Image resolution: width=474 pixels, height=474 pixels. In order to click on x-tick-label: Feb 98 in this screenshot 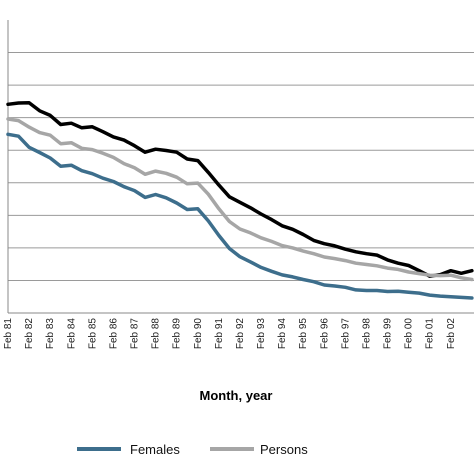, I will do `click(367, 334)`.